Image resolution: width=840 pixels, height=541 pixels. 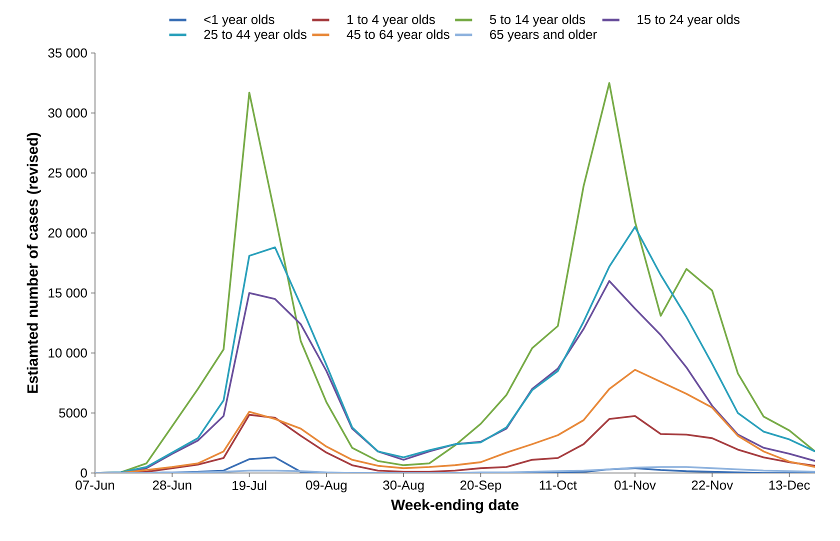 What do you see at coordinates (398, 35) in the screenshot?
I see `legend-label: 45 to 64 year olds` at bounding box center [398, 35].